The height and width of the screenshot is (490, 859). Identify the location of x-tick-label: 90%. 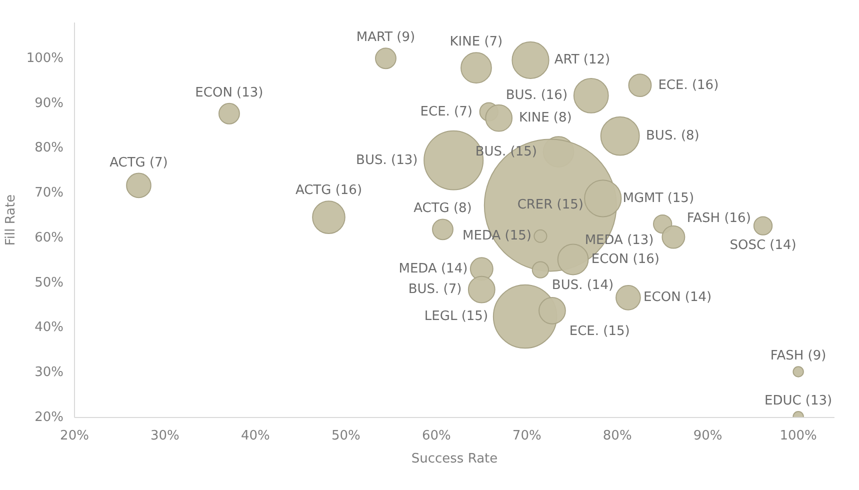
(707, 436).